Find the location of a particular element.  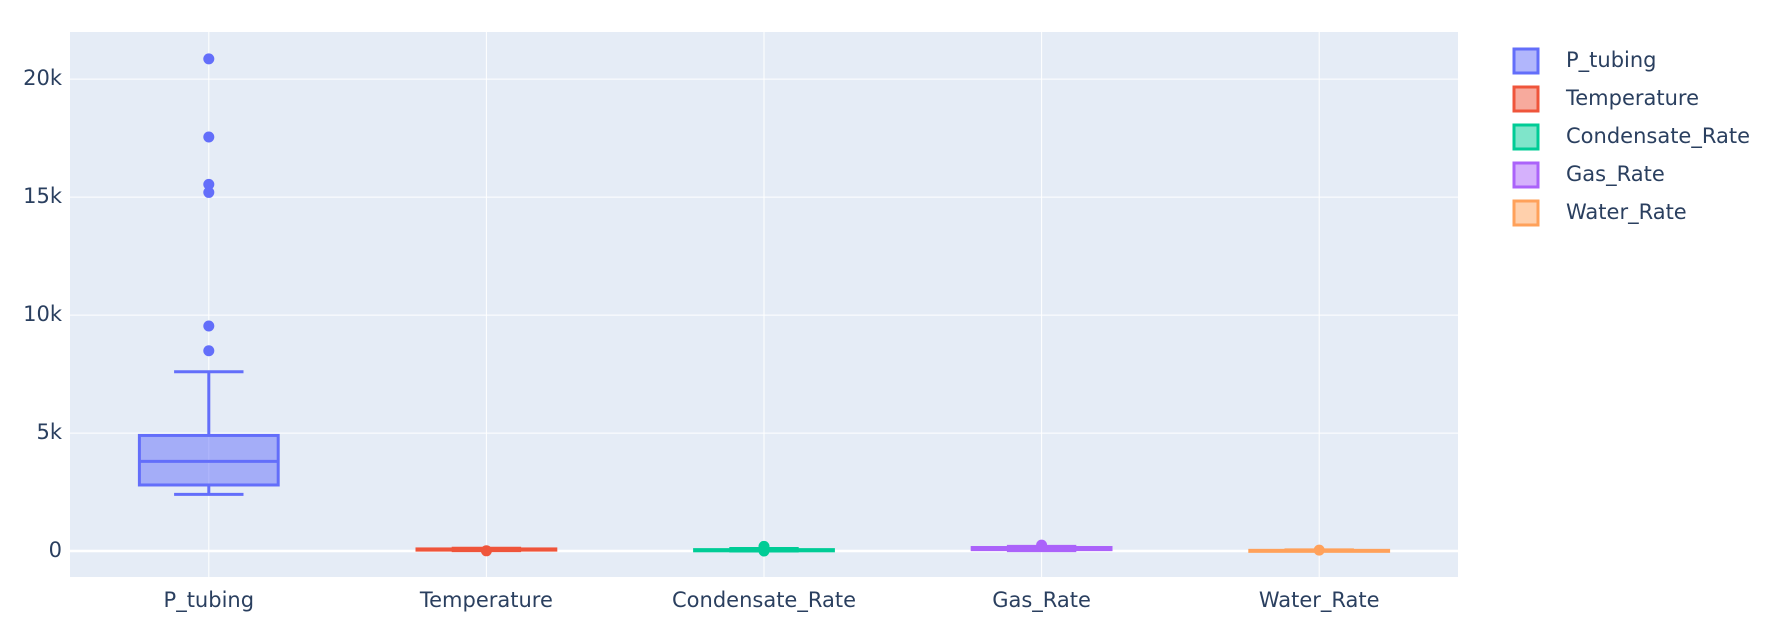

legend-label: Gas_Rate is located at coordinates (1615, 174).